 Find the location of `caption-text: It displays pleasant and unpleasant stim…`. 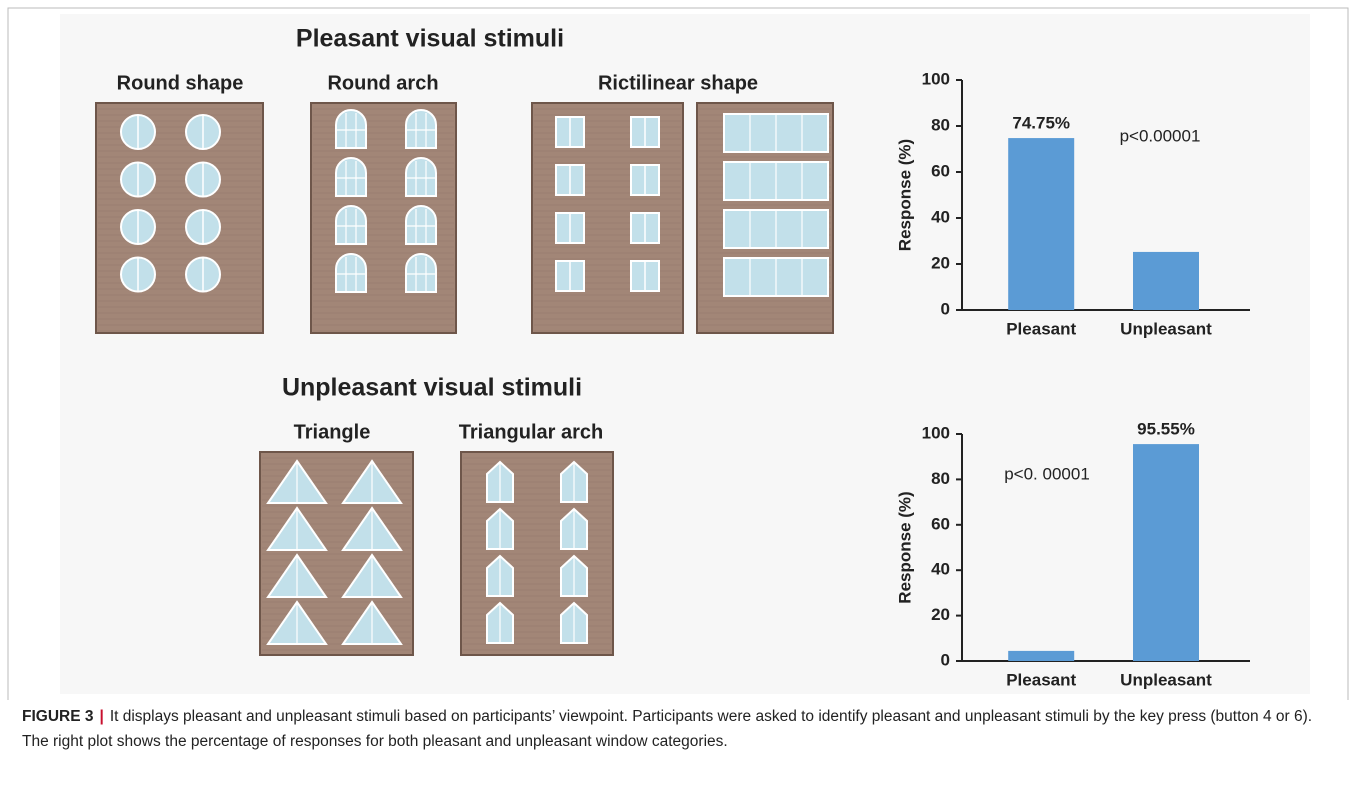

caption-text: It displays pleasant and unpleasant stim… is located at coordinates (667, 729).